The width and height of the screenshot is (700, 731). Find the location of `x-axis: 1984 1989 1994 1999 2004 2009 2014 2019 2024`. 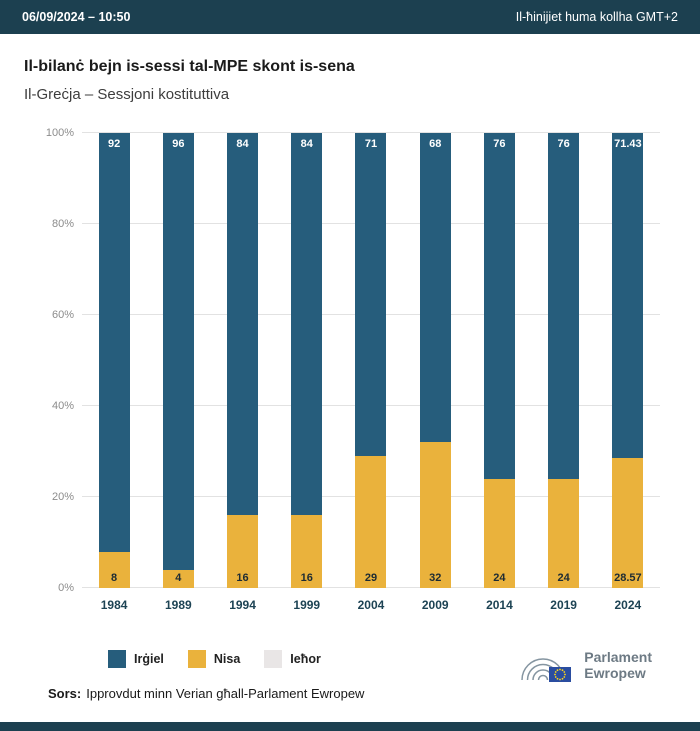

x-axis: 1984 1989 1994 1999 2004 2009 2014 2019 2024 is located at coordinates (371, 605).